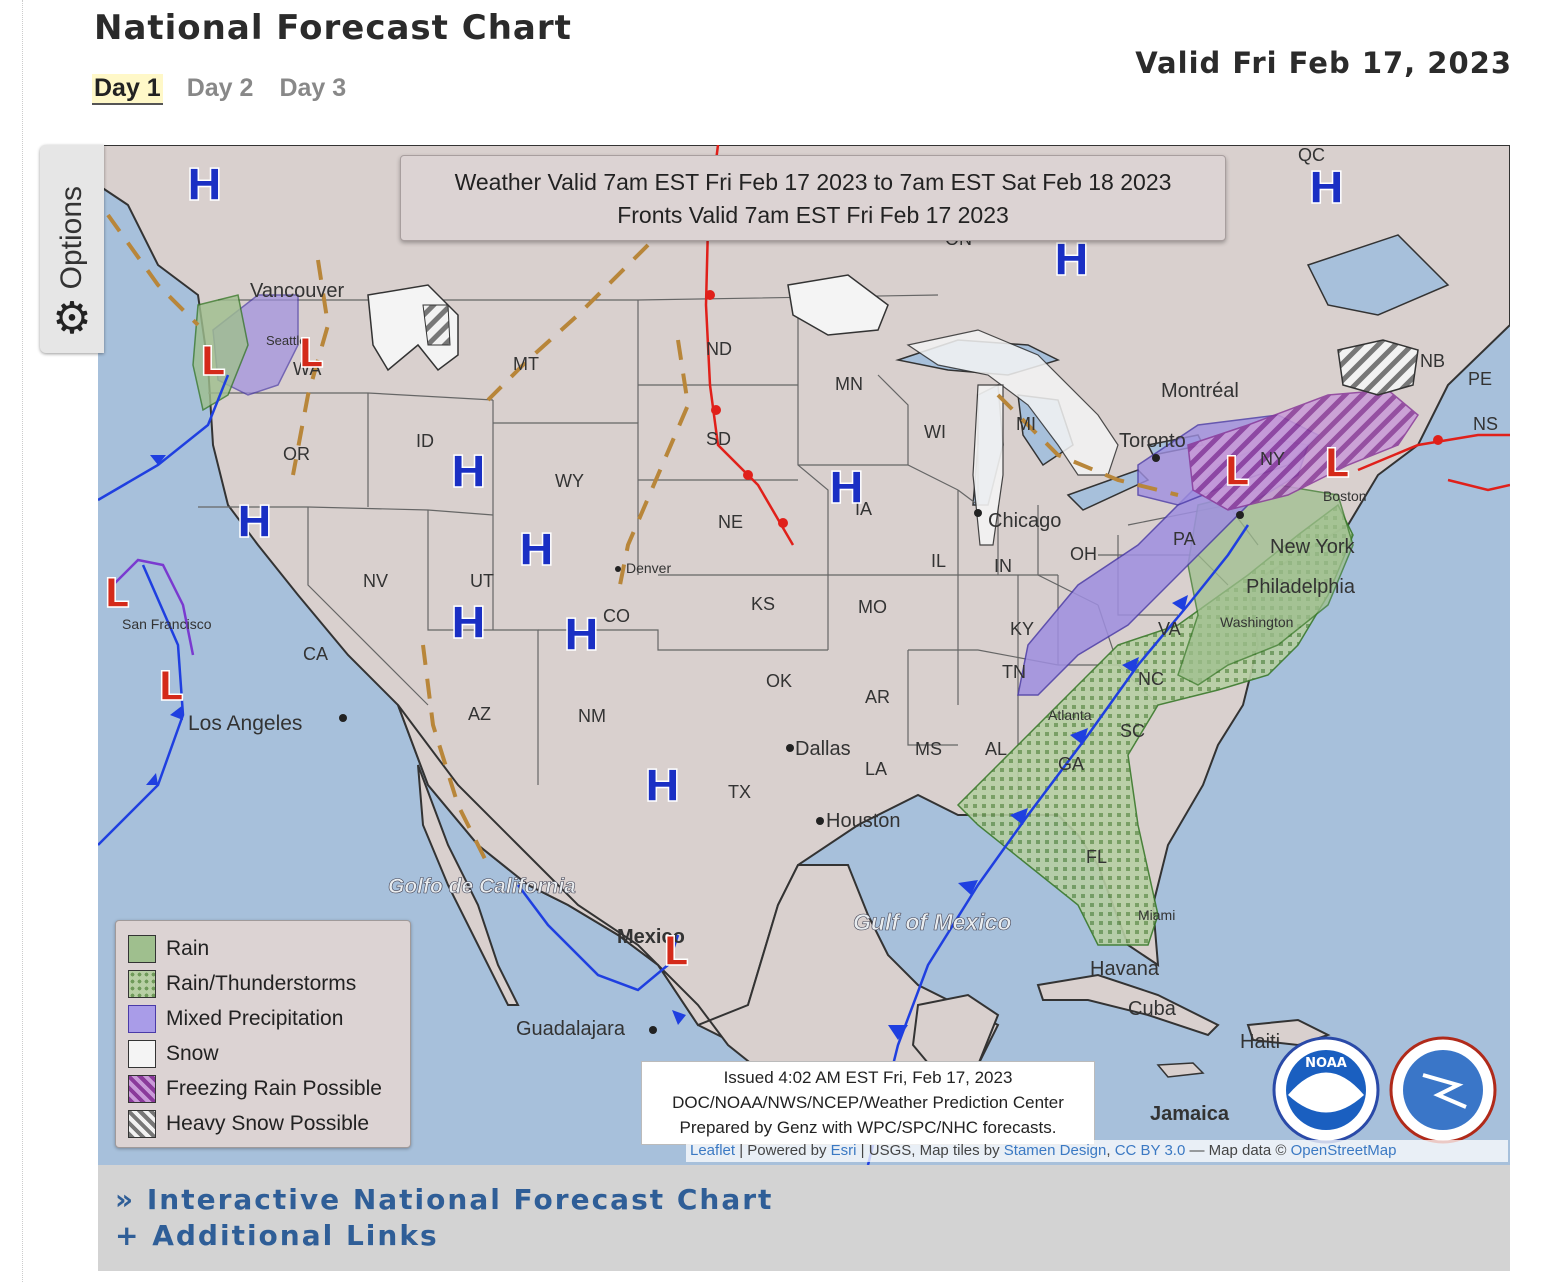  I want to click on valid-date: Valid Fri Feb 17, 2023, so click(1323, 63).